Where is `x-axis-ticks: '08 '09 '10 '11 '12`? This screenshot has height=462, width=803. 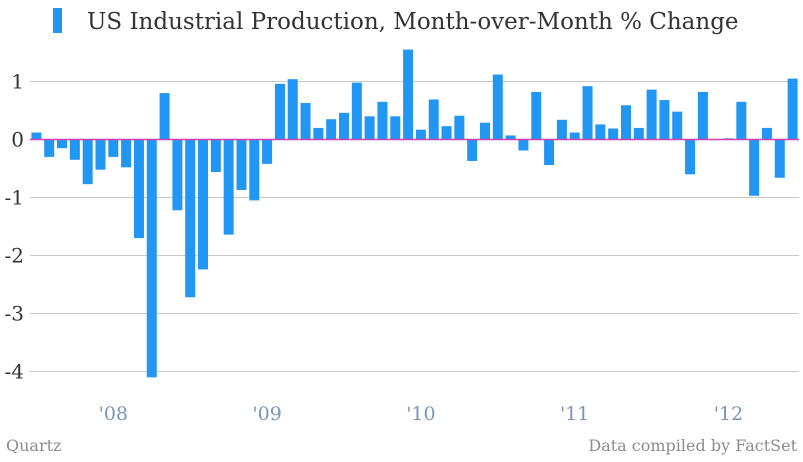
x-axis-ticks: '08 '09 '10 '11 '12 is located at coordinates (421, 414).